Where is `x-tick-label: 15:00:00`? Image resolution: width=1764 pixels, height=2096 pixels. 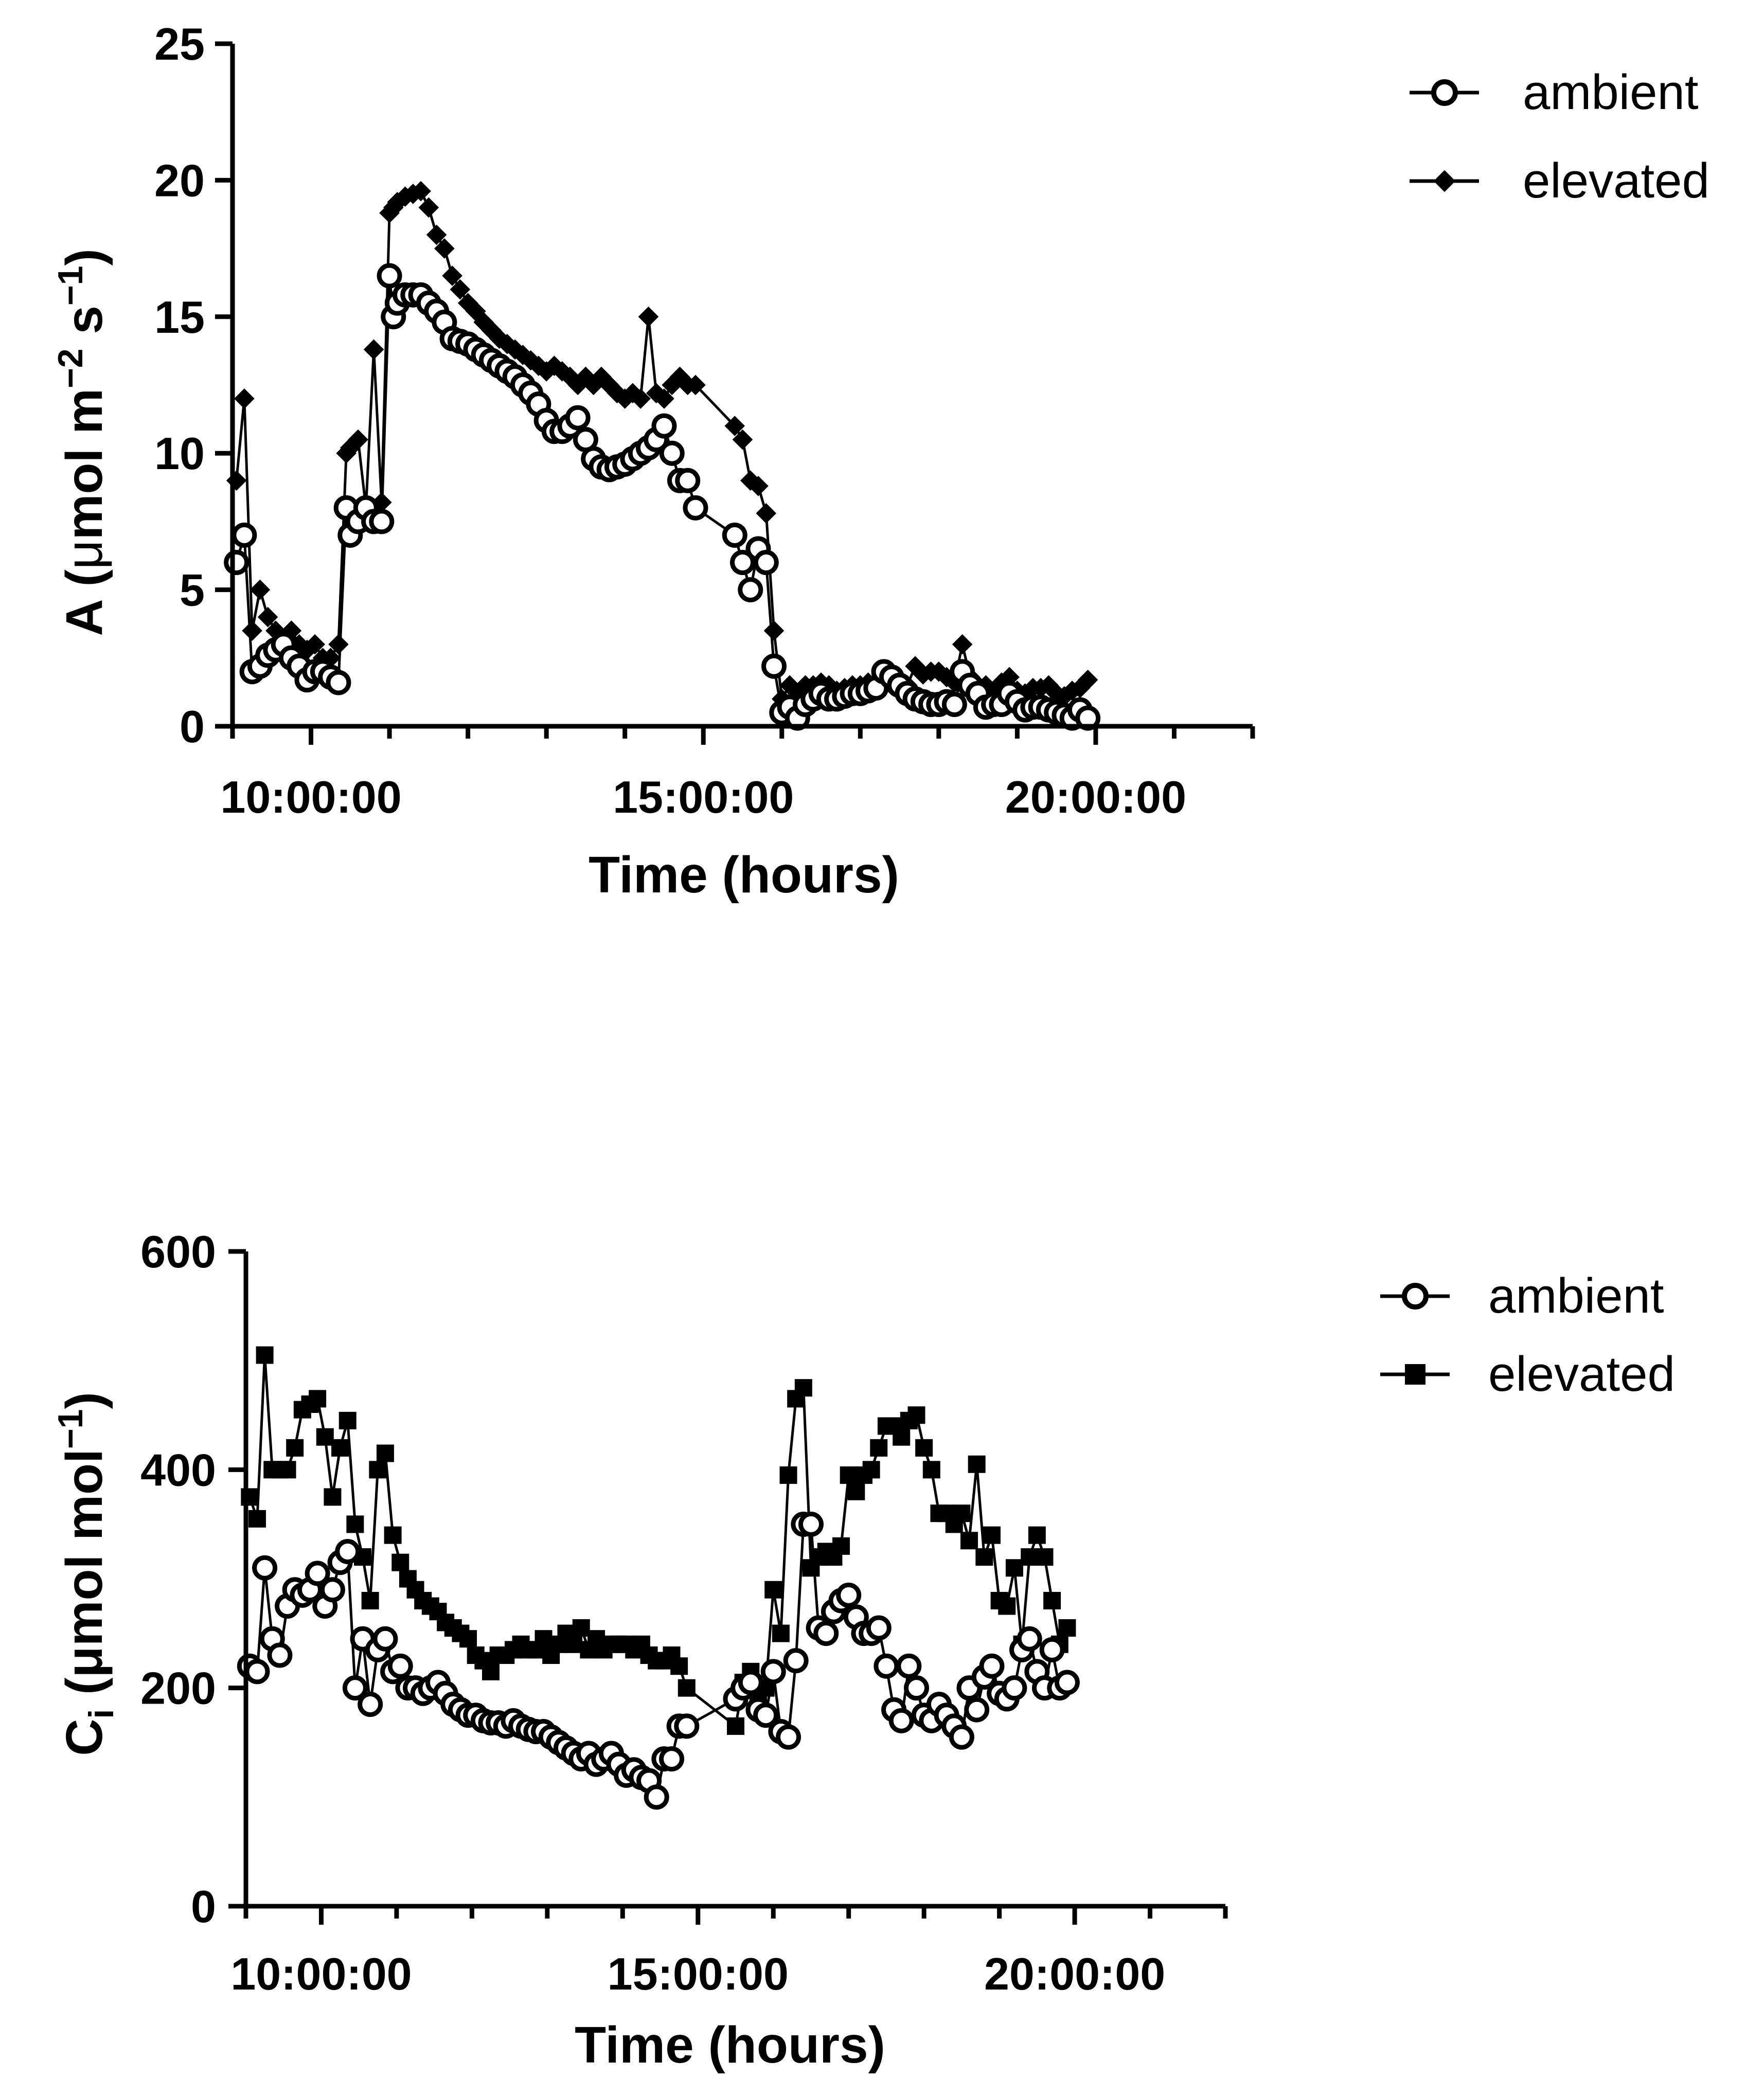
x-tick-label: 15:00:00 is located at coordinates (699, 1973).